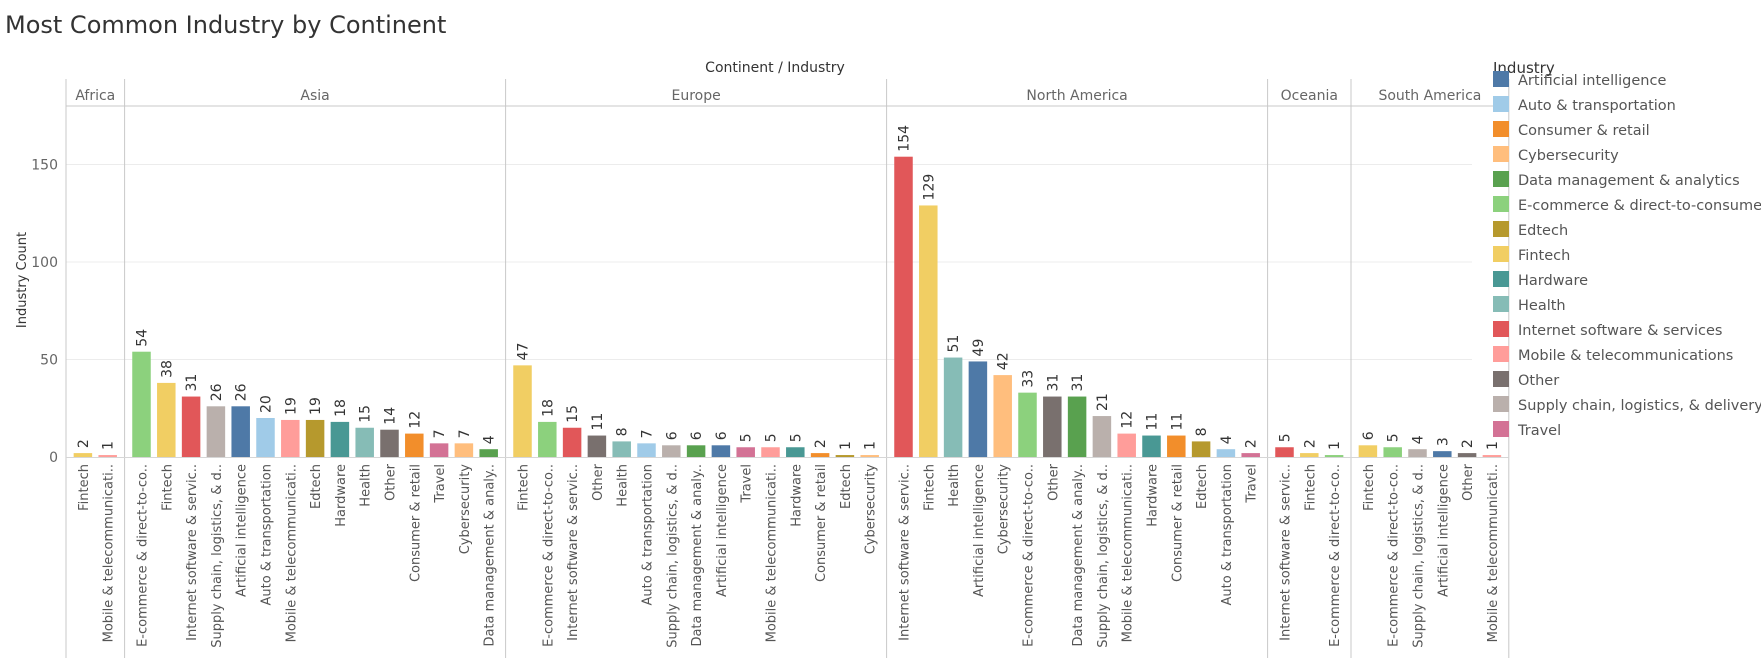 The image size is (1761, 658). What do you see at coordinates (1625, 356) in the screenshot?
I see `legend-label: Mobile & telecommunications` at bounding box center [1625, 356].